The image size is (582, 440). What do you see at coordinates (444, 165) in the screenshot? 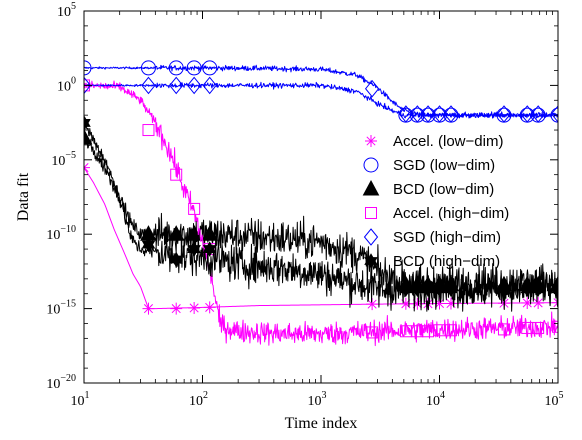
I see `legend-label-2: SGD (low−dim)` at bounding box center [444, 165].